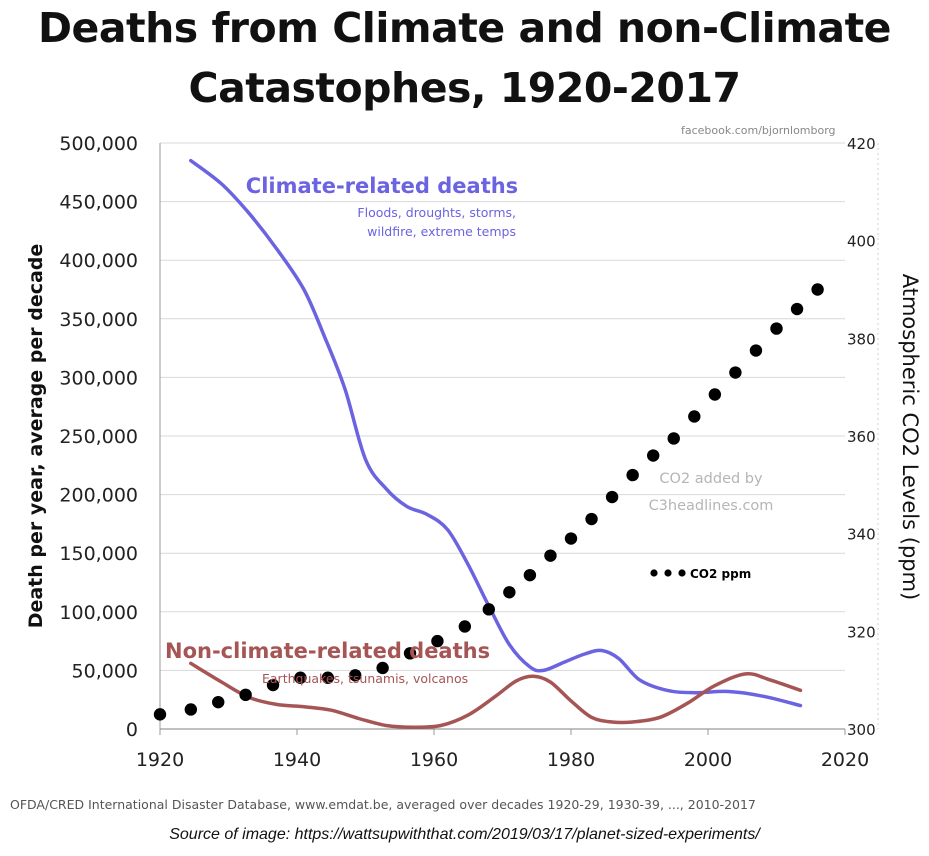 The width and height of the screenshot is (929, 856). I want to click on y2-tick-label-360: 360, so click(861, 437).